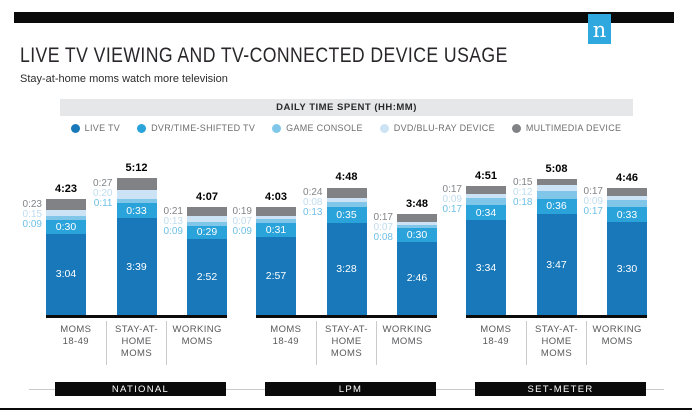  Describe the element at coordinates (313, 192) in the screenshot. I see `bar-side-label-multimedia: 0:24` at that location.